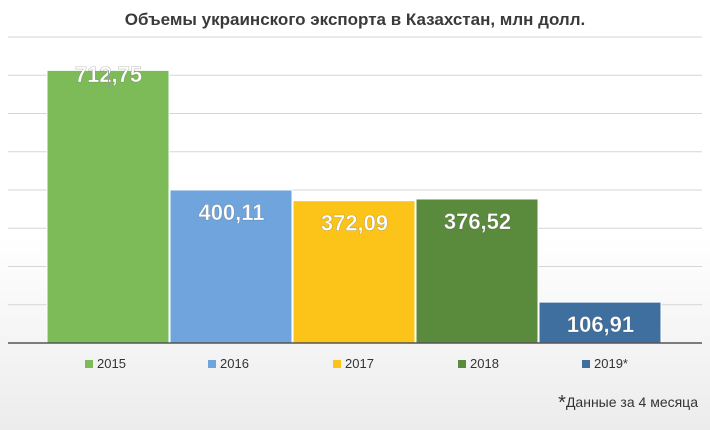 Image resolution: width=710 pixels, height=430 pixels. I want to click on data-label: 106,91, so click(600, 324).